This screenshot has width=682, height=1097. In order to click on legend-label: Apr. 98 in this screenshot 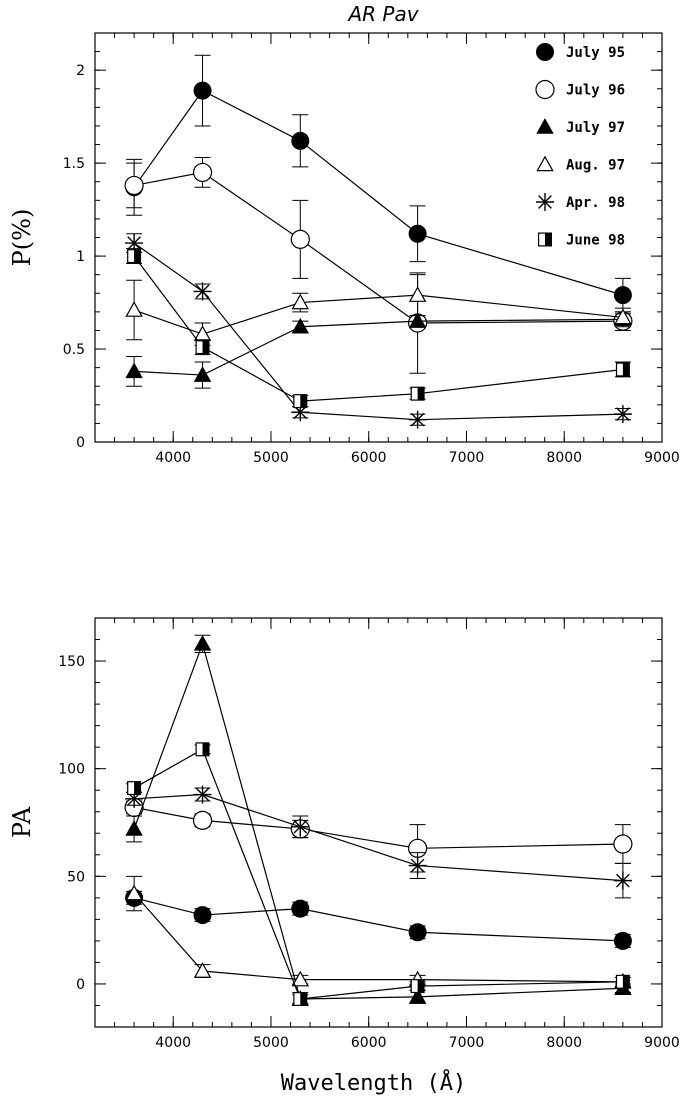, I will do `click(595, 203)`.